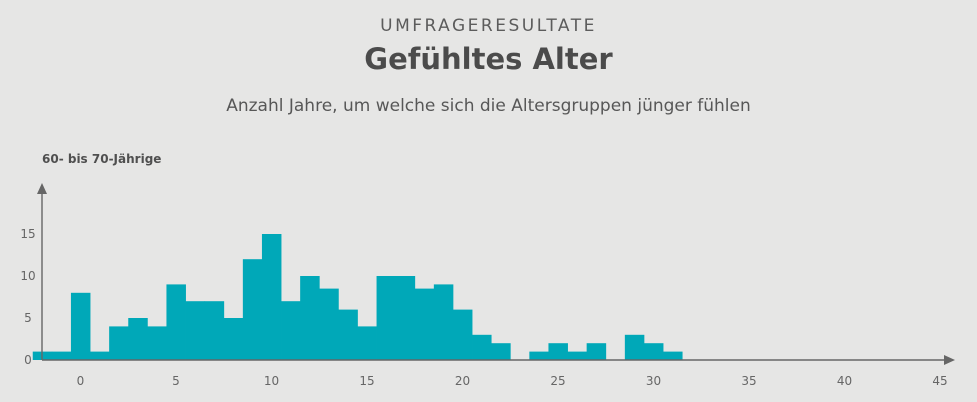 This screenshot has height=402, width=977. I want to click on x-tick-label: 45, so click(939, 381).